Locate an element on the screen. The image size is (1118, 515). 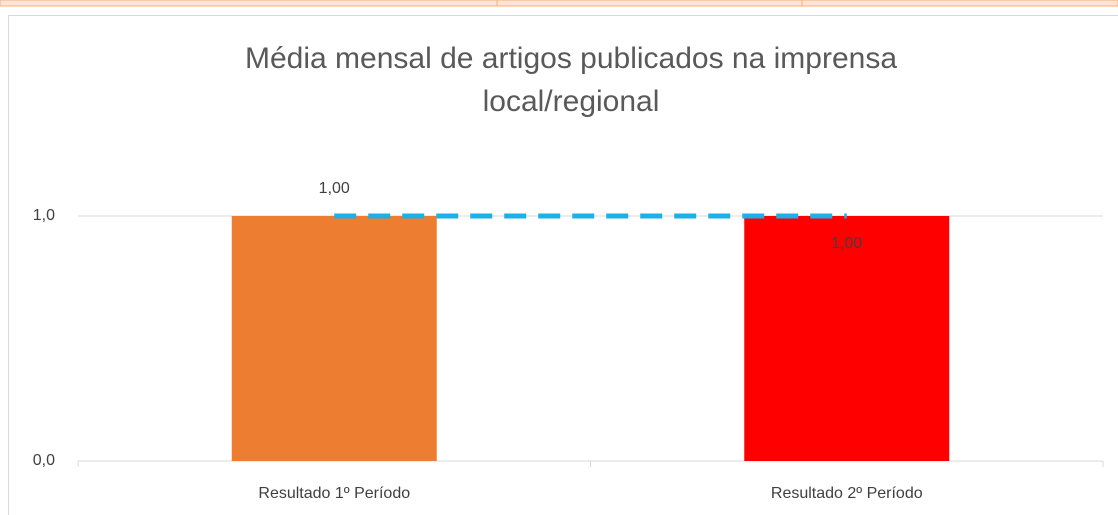
chart-title: local/regional is located at coordinates (571, 101).